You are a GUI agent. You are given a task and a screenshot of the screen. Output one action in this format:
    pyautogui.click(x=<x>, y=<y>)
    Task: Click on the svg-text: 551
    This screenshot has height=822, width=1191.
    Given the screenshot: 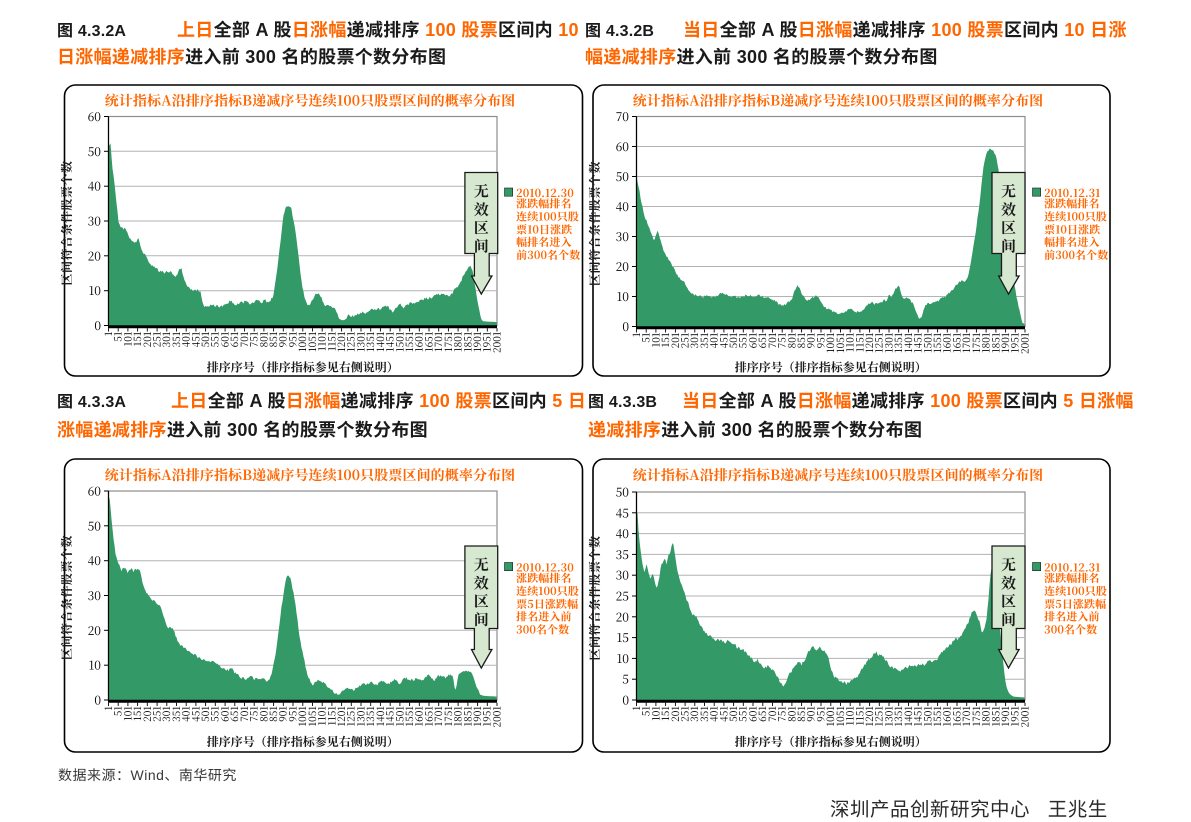 What is the action you would take?
    pyautogui.click(x=214, y=339)
    